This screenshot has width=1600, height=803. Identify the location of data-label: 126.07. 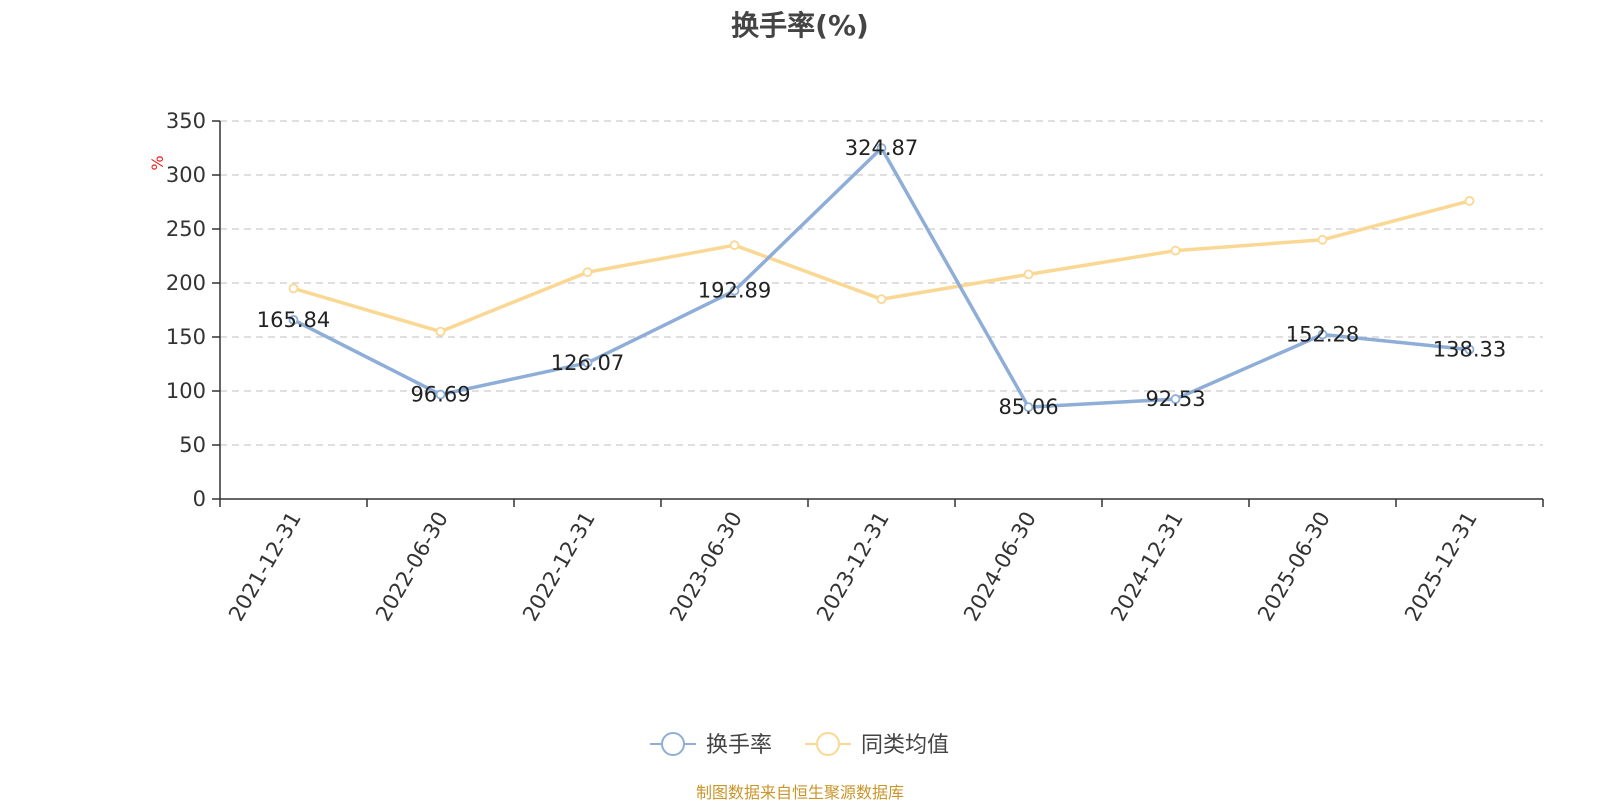
(587, 363).